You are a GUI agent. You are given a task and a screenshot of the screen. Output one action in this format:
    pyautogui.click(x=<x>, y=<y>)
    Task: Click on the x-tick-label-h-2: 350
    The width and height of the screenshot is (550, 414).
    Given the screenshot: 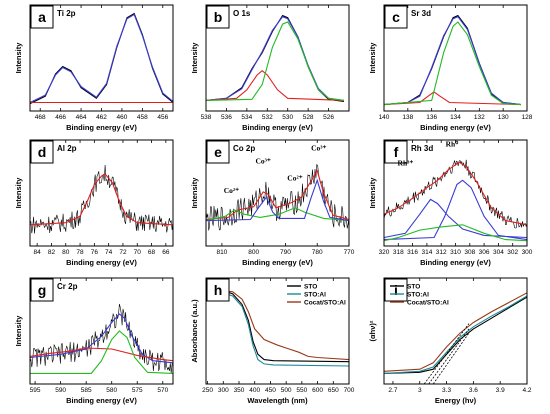 What is the action you would take?
    pyautogui.click(x=239, y=390)
    